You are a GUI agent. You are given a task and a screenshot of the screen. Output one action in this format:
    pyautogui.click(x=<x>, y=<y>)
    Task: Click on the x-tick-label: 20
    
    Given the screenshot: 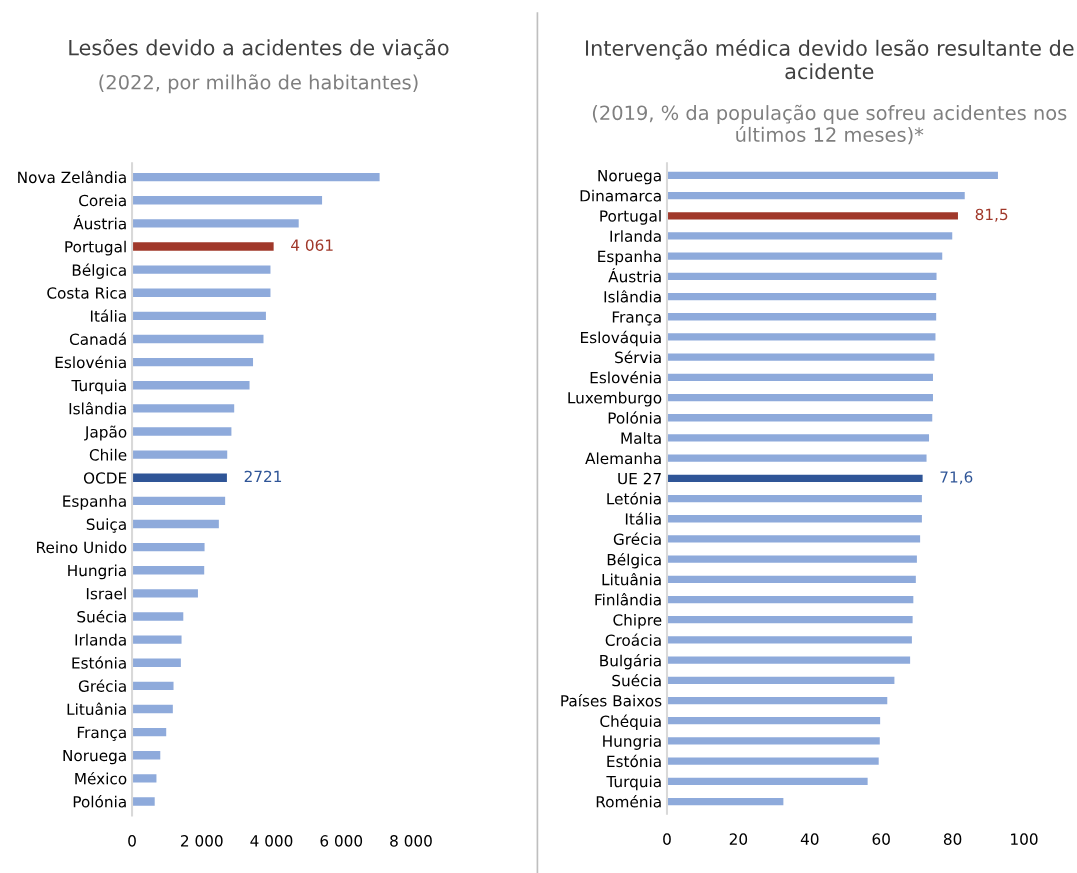 What is the action you would take?
    pyautogui.click(x=738, y=839)
    